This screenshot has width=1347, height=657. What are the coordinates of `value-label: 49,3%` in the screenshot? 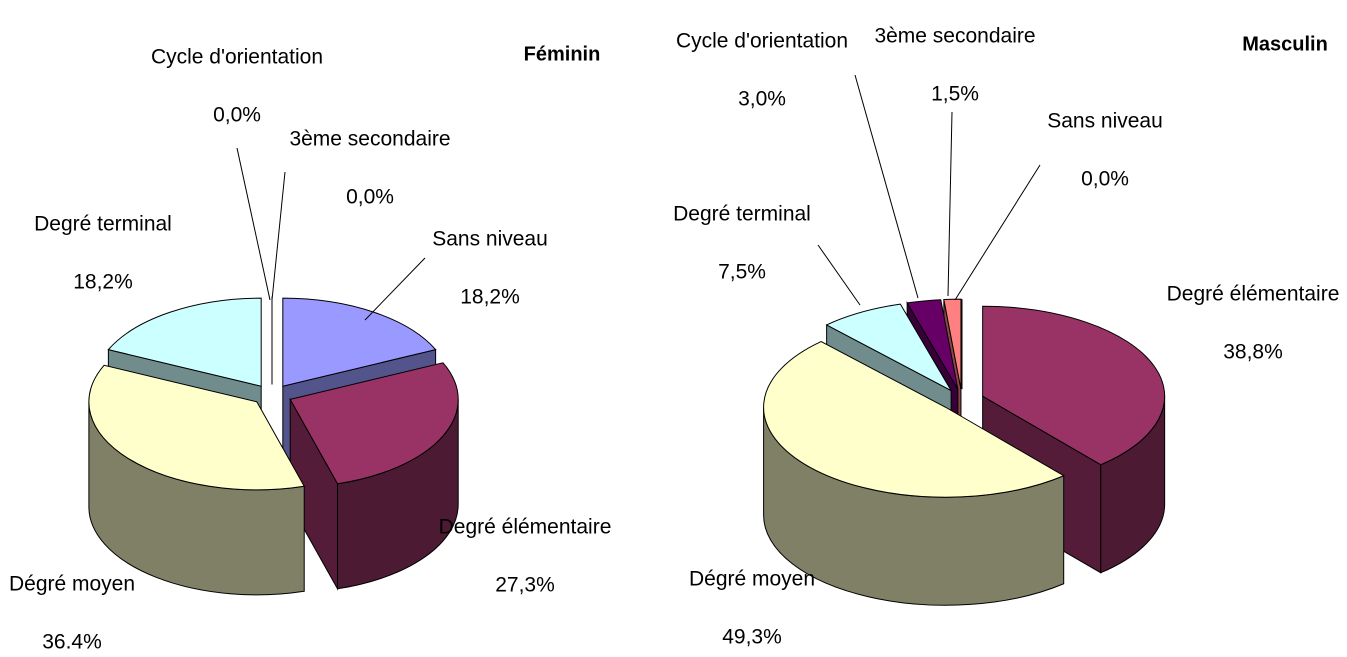 It's located at (752, 637).